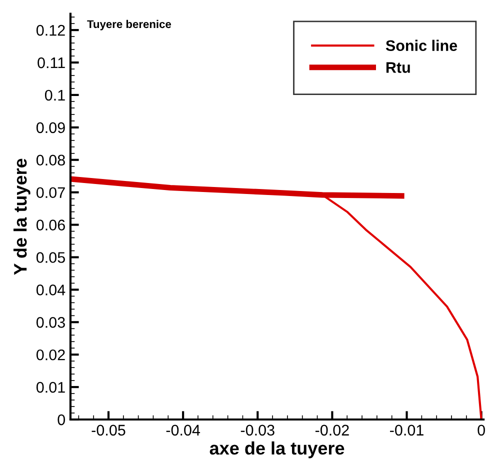 This screenshot has height=461, width=486. What do you see at coordinates (50, 128) in the screenshot?
I see `y-tick-label: 0.09` at bounding box center [50, 128].